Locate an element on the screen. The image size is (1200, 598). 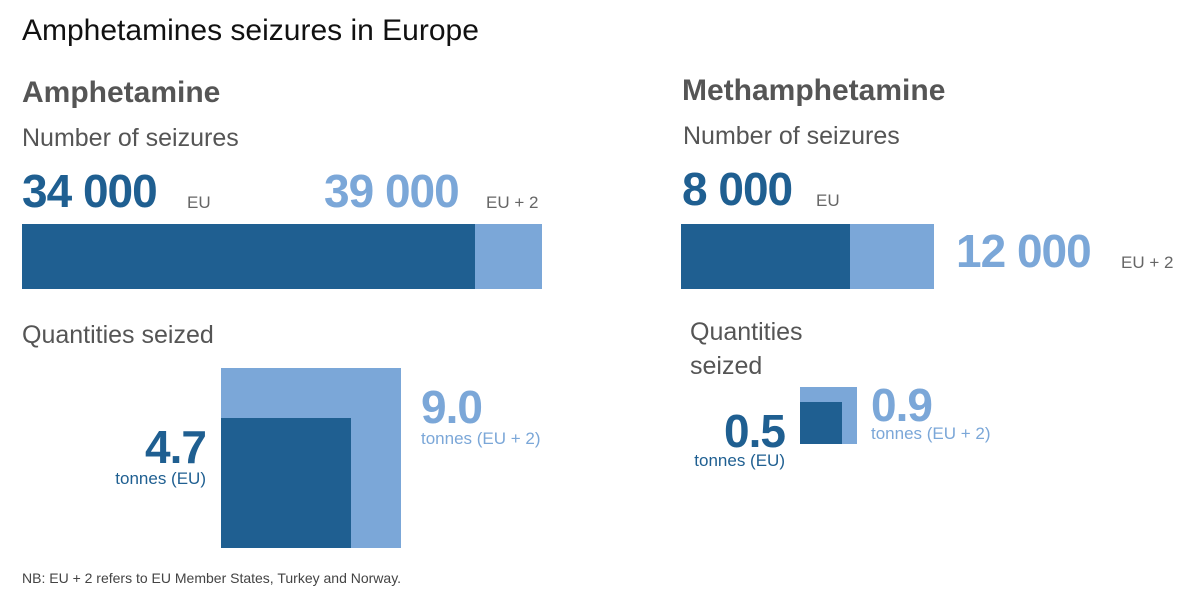
amph-q-eu2-label: tonnes (EU + 2) is located at coordinates (481, 438).